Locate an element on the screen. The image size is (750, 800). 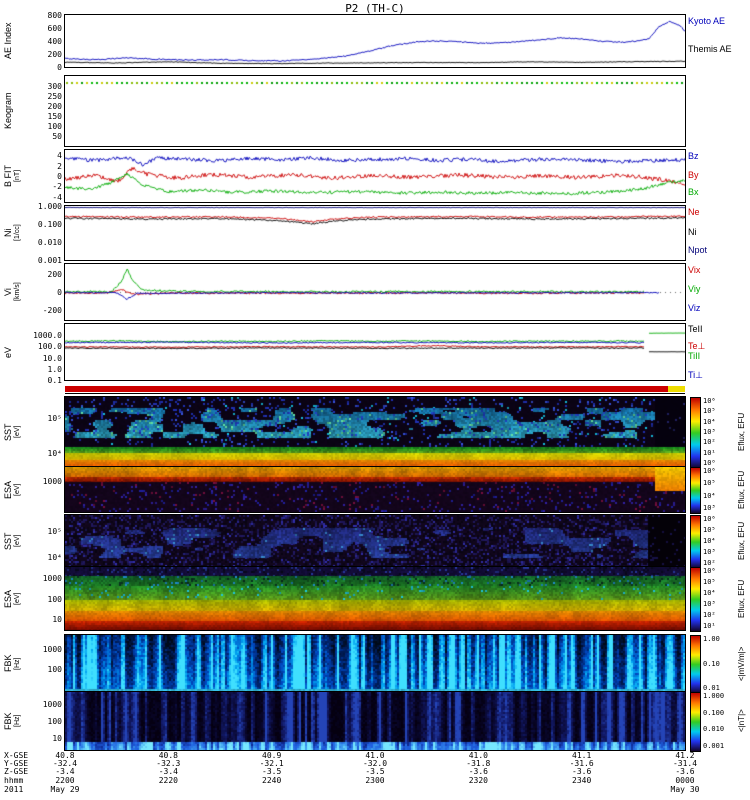
plot-canvas-density is located at coordinates (375, 233).